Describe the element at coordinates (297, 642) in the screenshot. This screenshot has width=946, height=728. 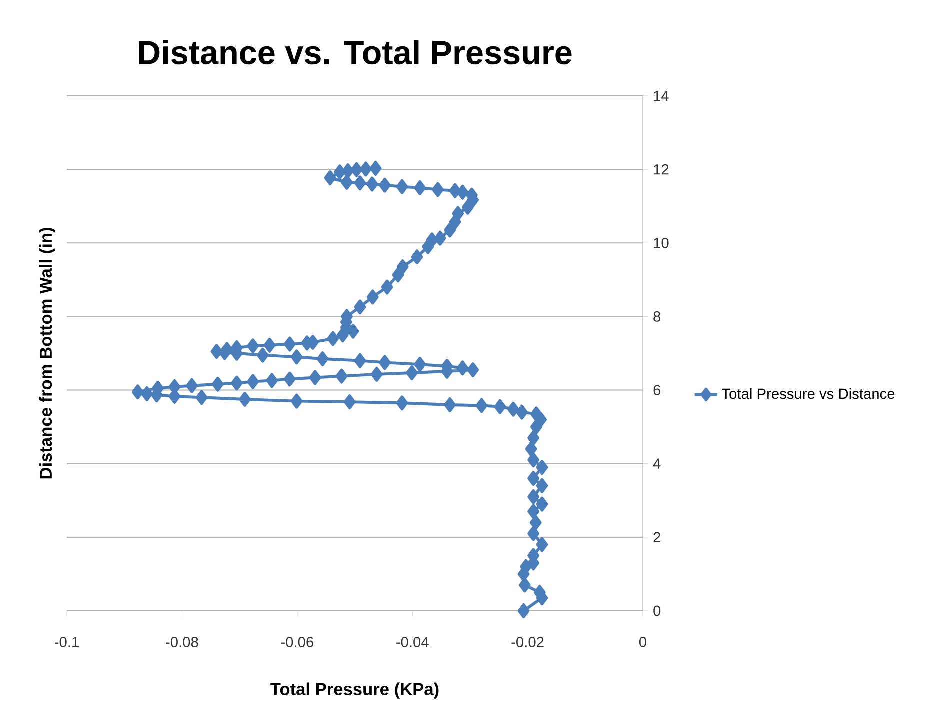
I see `x-tick-label: -0.06` at that location.